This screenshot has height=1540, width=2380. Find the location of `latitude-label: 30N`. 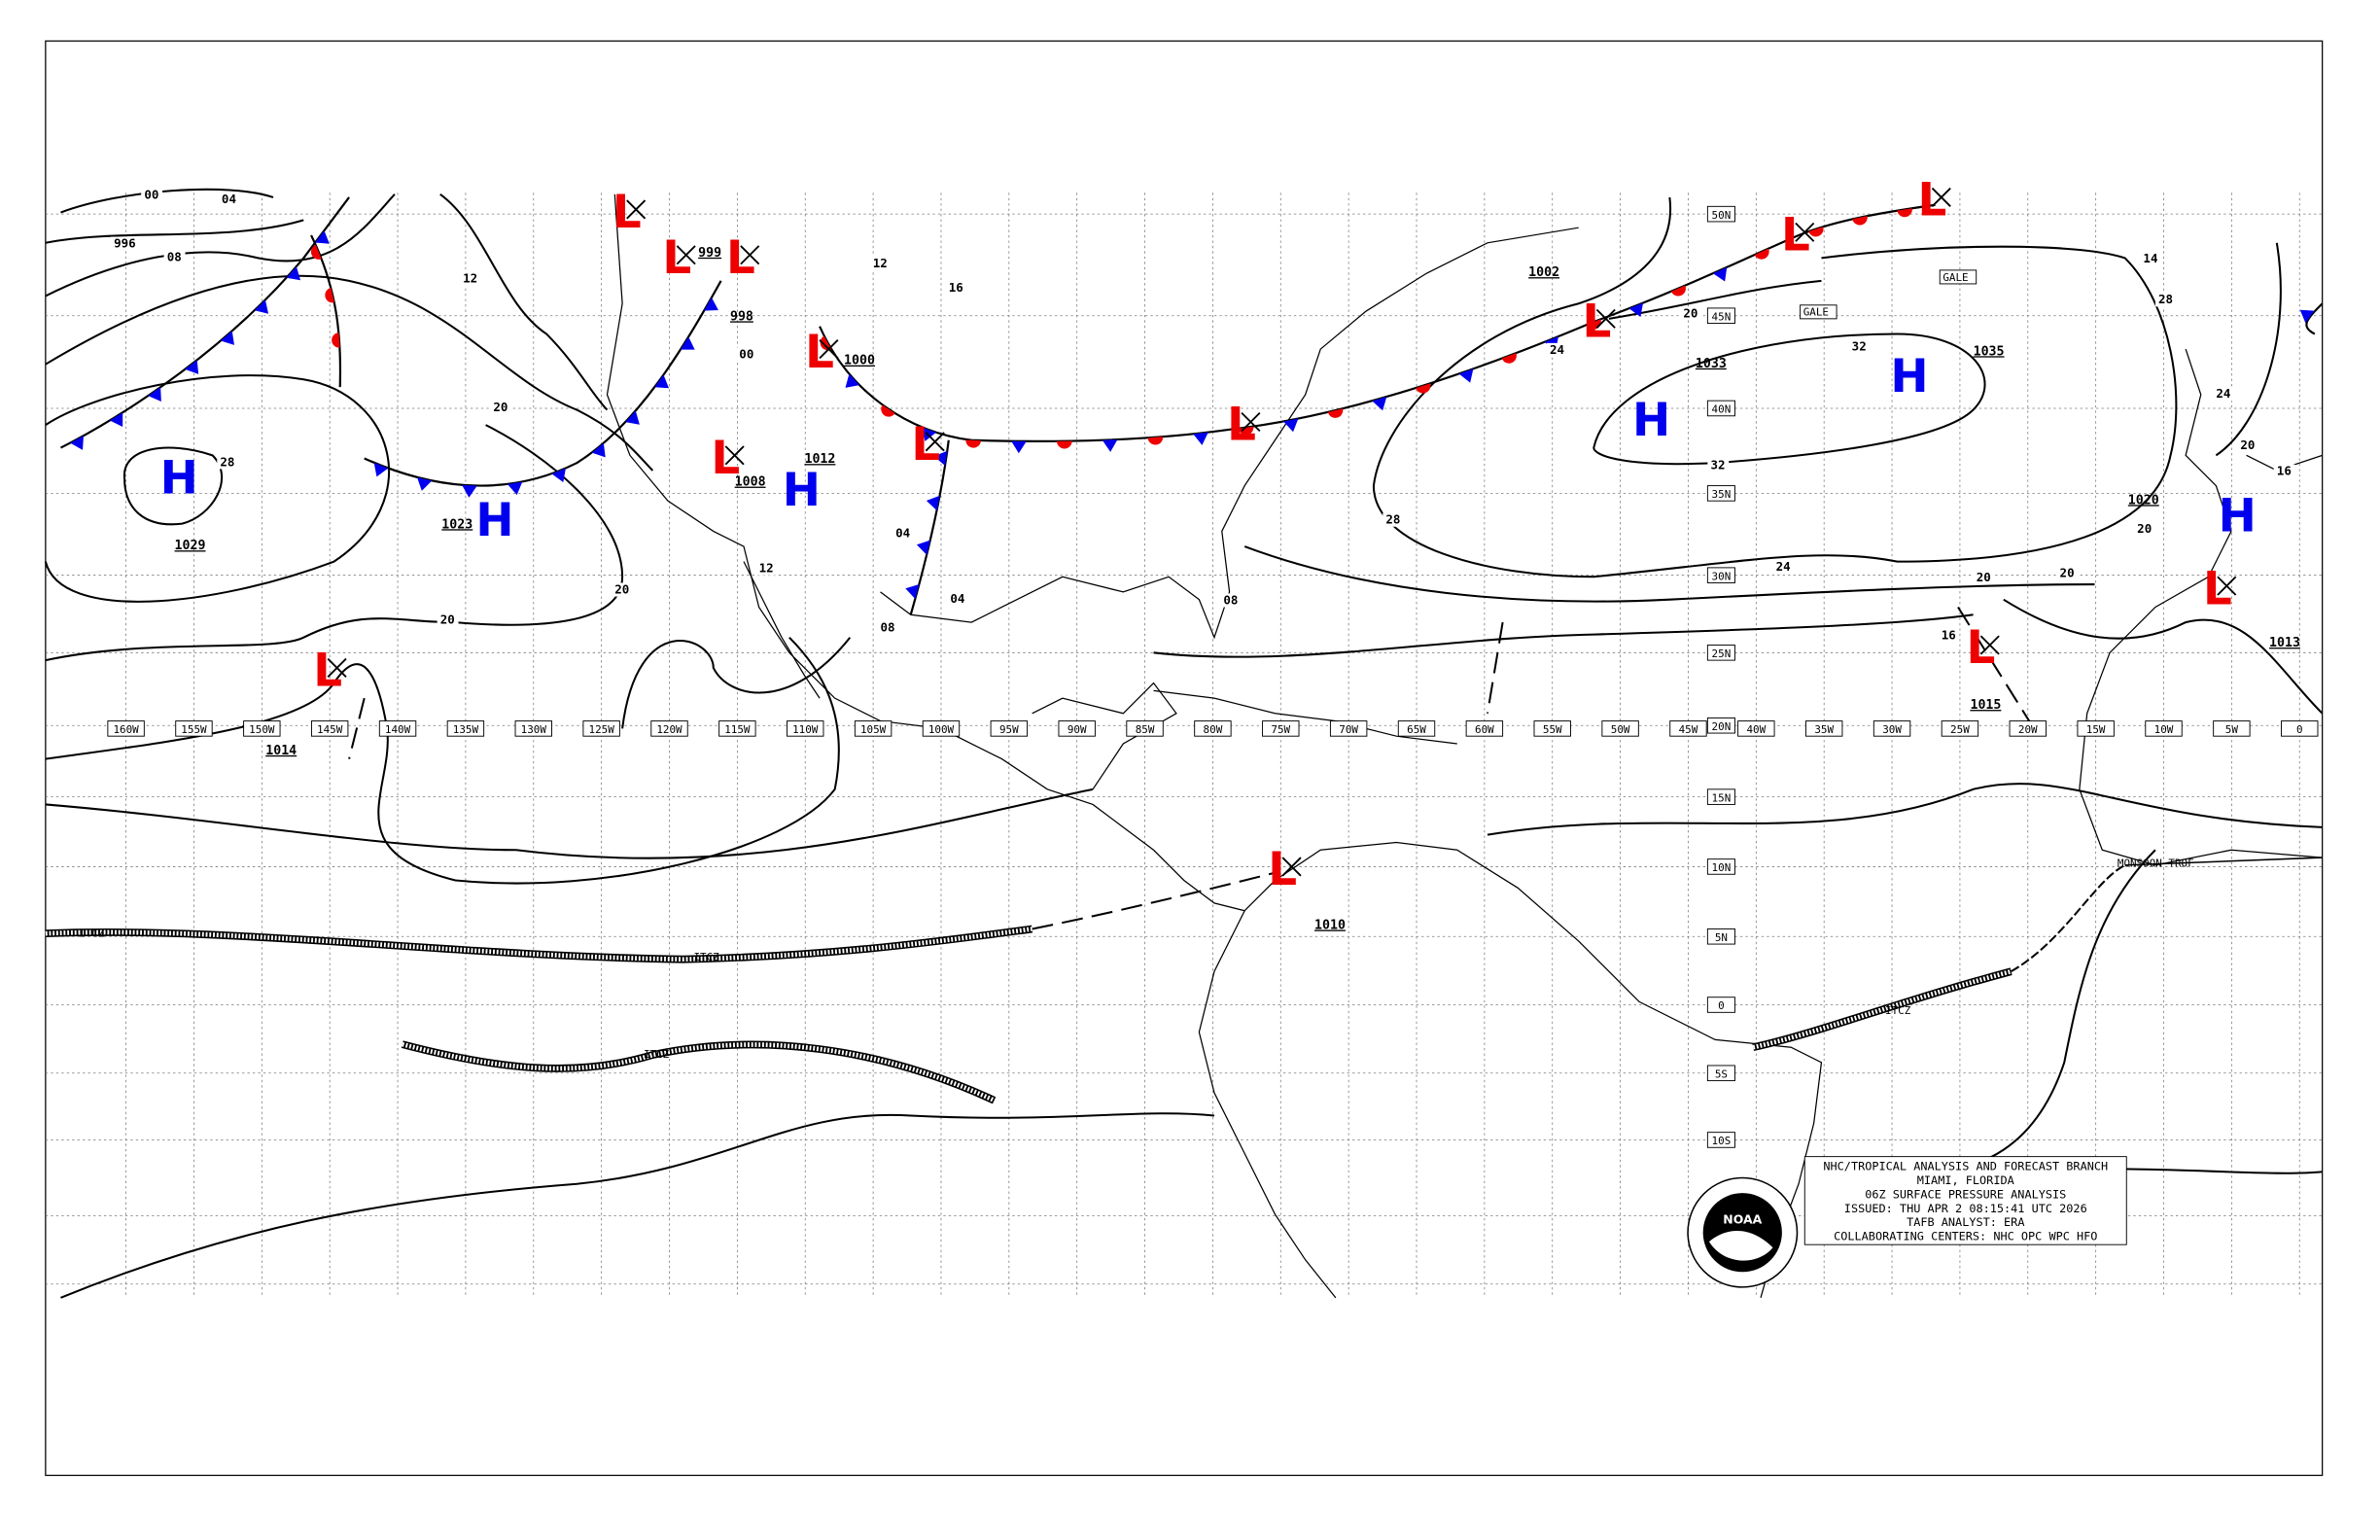

latitude-label: 30N is located at coordinates (1722, 576).